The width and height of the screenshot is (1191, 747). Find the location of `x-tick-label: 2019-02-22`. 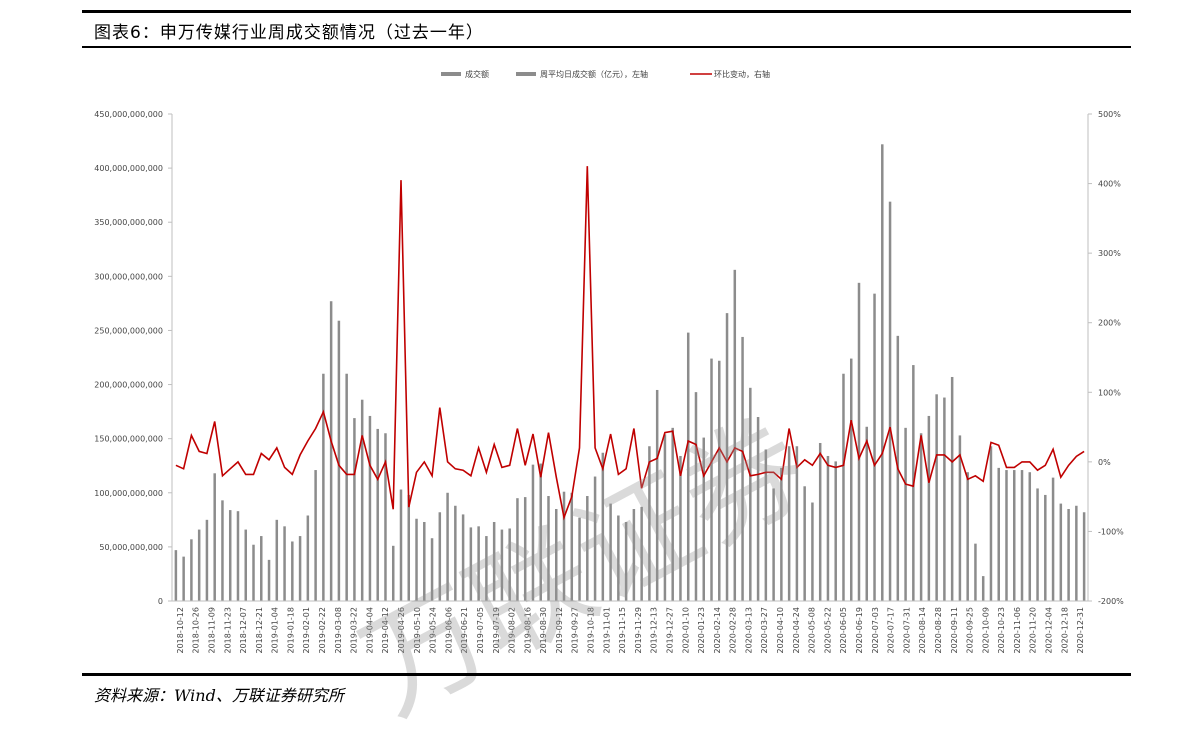

x-tick-label: 2019-02-22 is located at coordinates (322, 630).